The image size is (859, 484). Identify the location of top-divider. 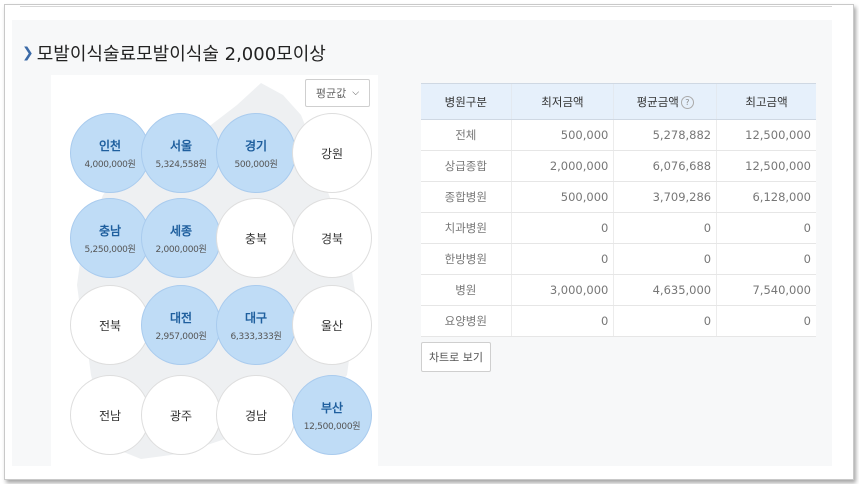
(426, 6).